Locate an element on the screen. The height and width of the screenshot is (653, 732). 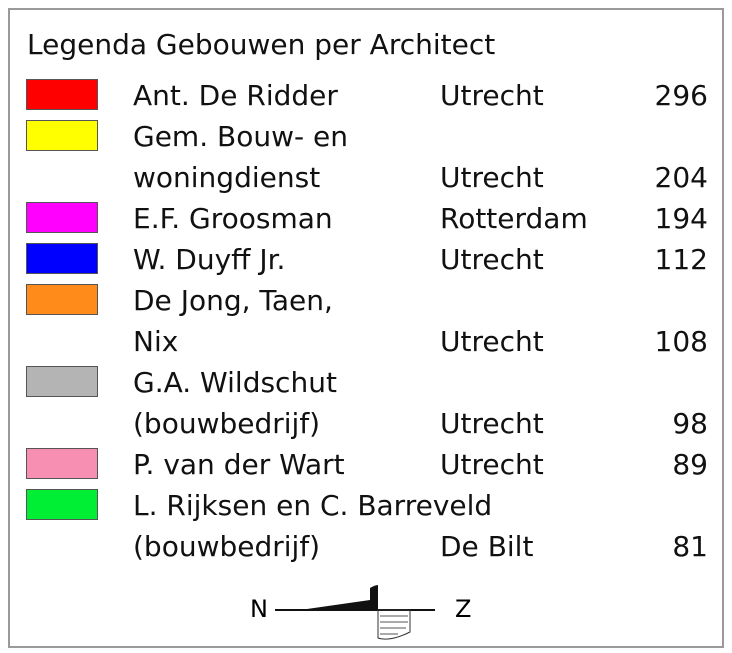
compass-arrow is located at coordinates (374, 597).